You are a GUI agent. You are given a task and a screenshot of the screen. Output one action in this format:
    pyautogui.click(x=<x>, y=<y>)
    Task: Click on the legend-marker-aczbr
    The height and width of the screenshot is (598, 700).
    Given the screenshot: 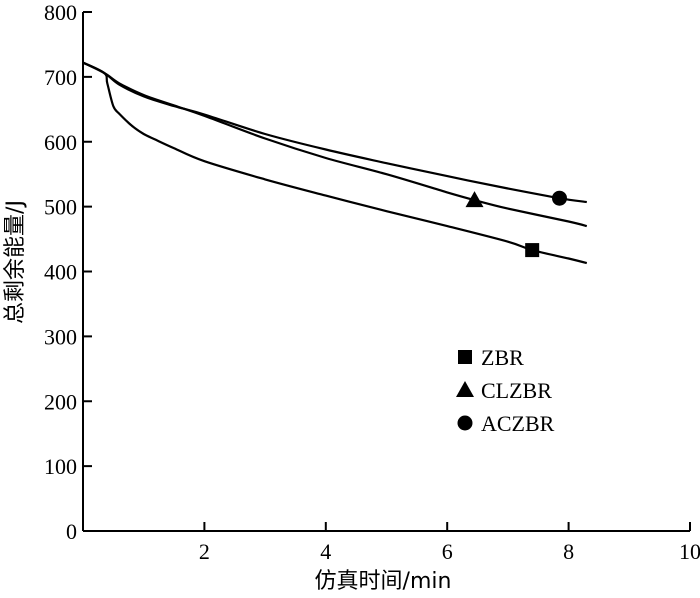 What is the action you would take?
    pyautogui.click(x=465, y=423)
    